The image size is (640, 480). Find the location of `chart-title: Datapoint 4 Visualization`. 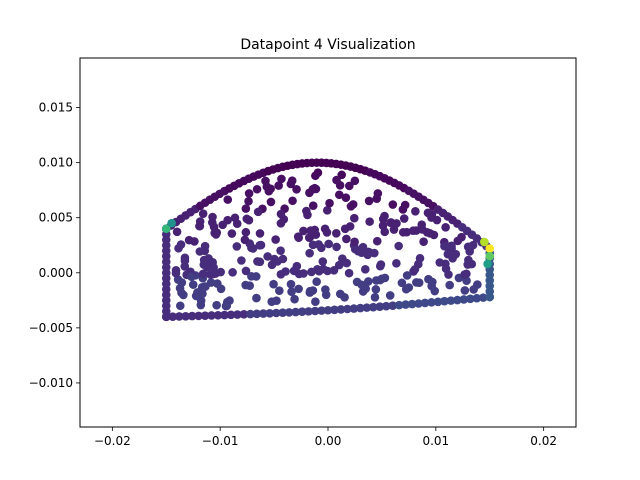

chart-title: Datapoint 4 Visualization is located at coordinates (327, 45).